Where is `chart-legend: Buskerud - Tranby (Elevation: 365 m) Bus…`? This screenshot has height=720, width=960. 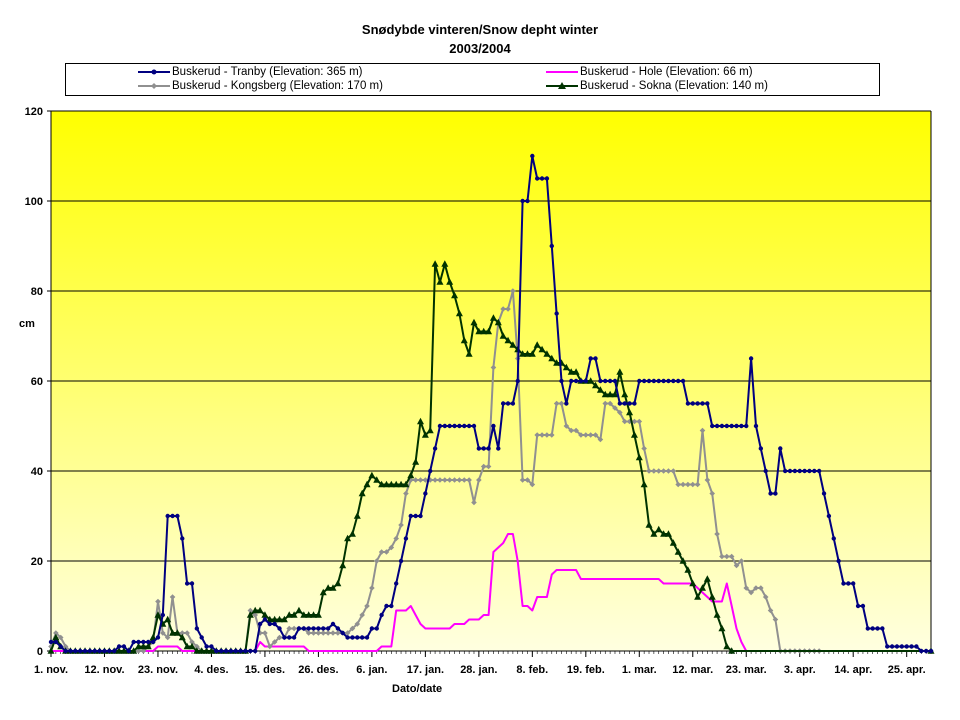
chart-legend: Buskerud - Tranby (Elevation: 365 m) Bus… is located at coordinates (472, 79).